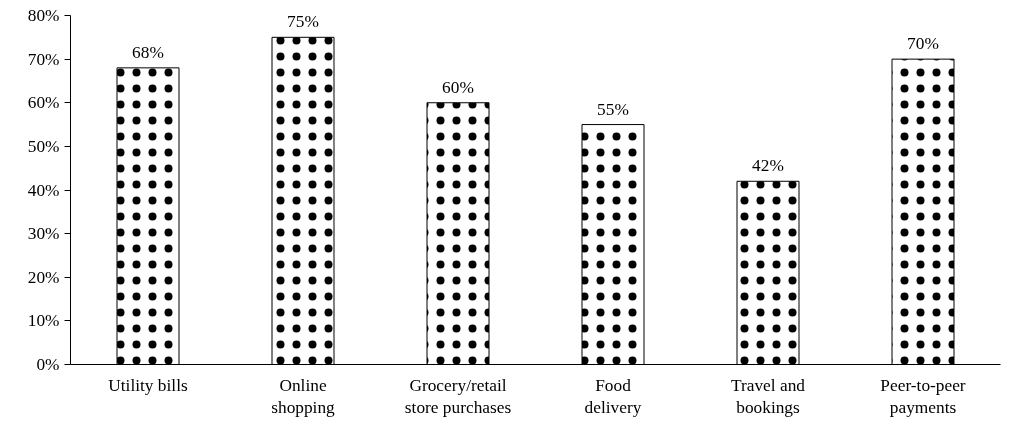 This screenshot has width=1020, height=425. Describe the element at coordinates (458, 87) in the screenshot. I see `data-label: 60%` at that location.